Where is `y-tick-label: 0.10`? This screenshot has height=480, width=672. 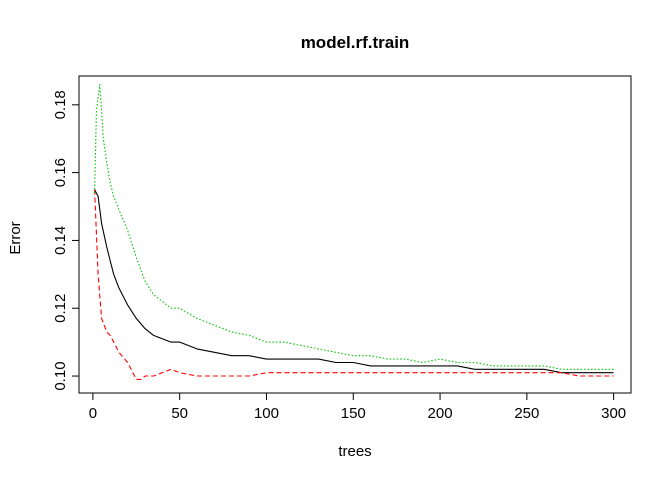 y-tick-label: 0.10 is located at coordinates (60, 375).